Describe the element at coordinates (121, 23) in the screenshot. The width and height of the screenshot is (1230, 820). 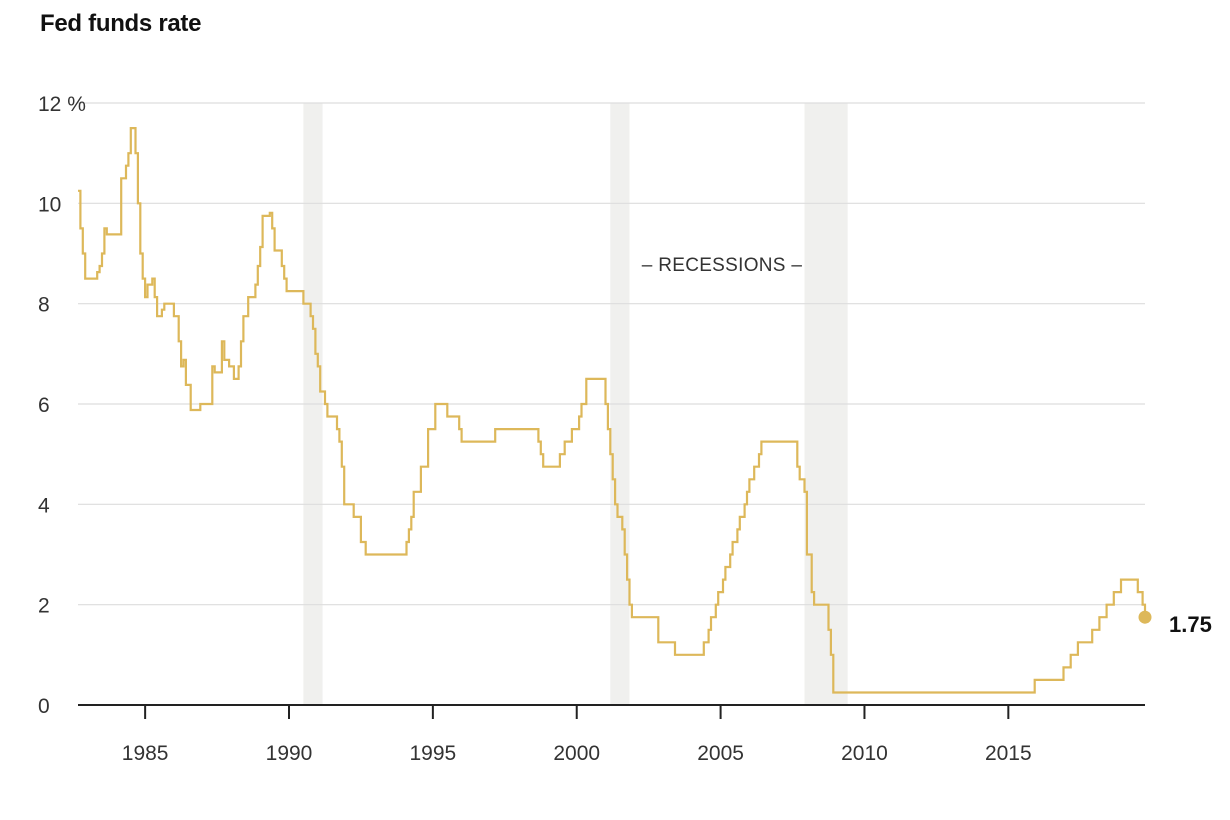
I see `chart-title: Fed funds rate` at that location.